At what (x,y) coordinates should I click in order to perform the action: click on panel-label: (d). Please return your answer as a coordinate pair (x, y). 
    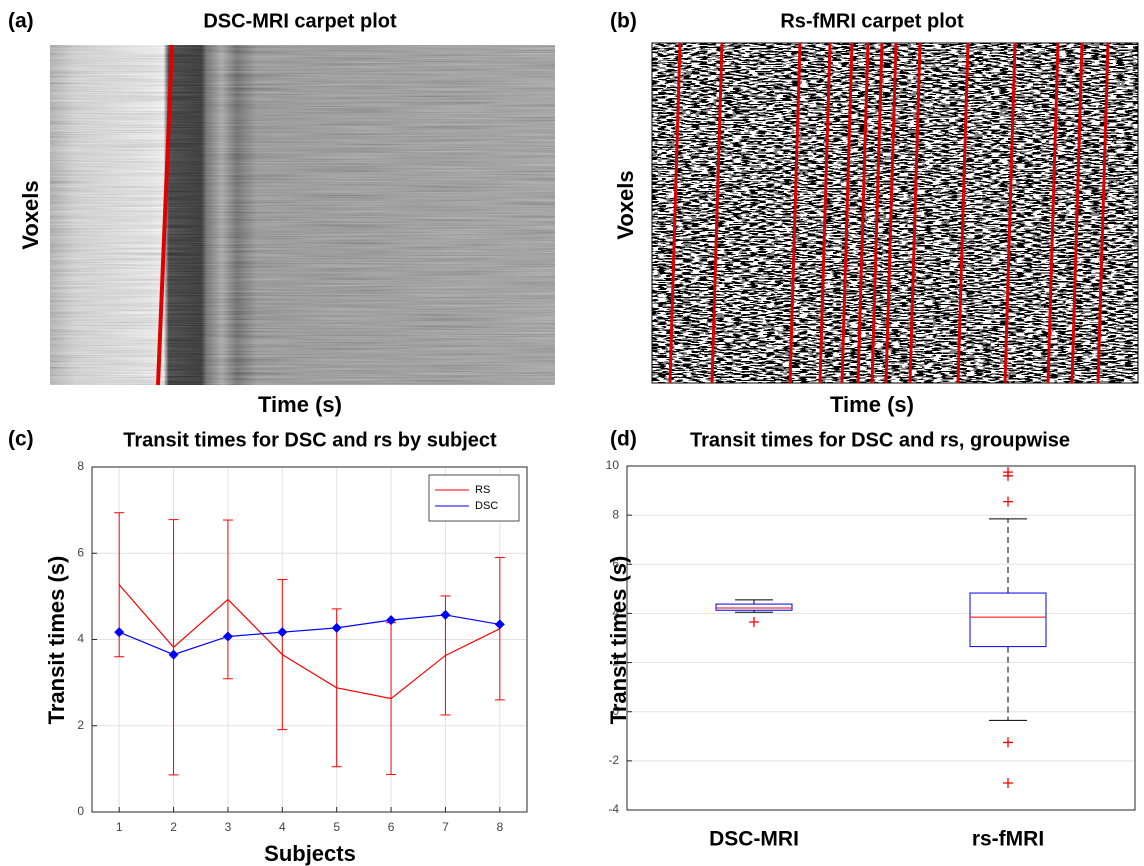
    Looking at the image, I should click on (623, 439).